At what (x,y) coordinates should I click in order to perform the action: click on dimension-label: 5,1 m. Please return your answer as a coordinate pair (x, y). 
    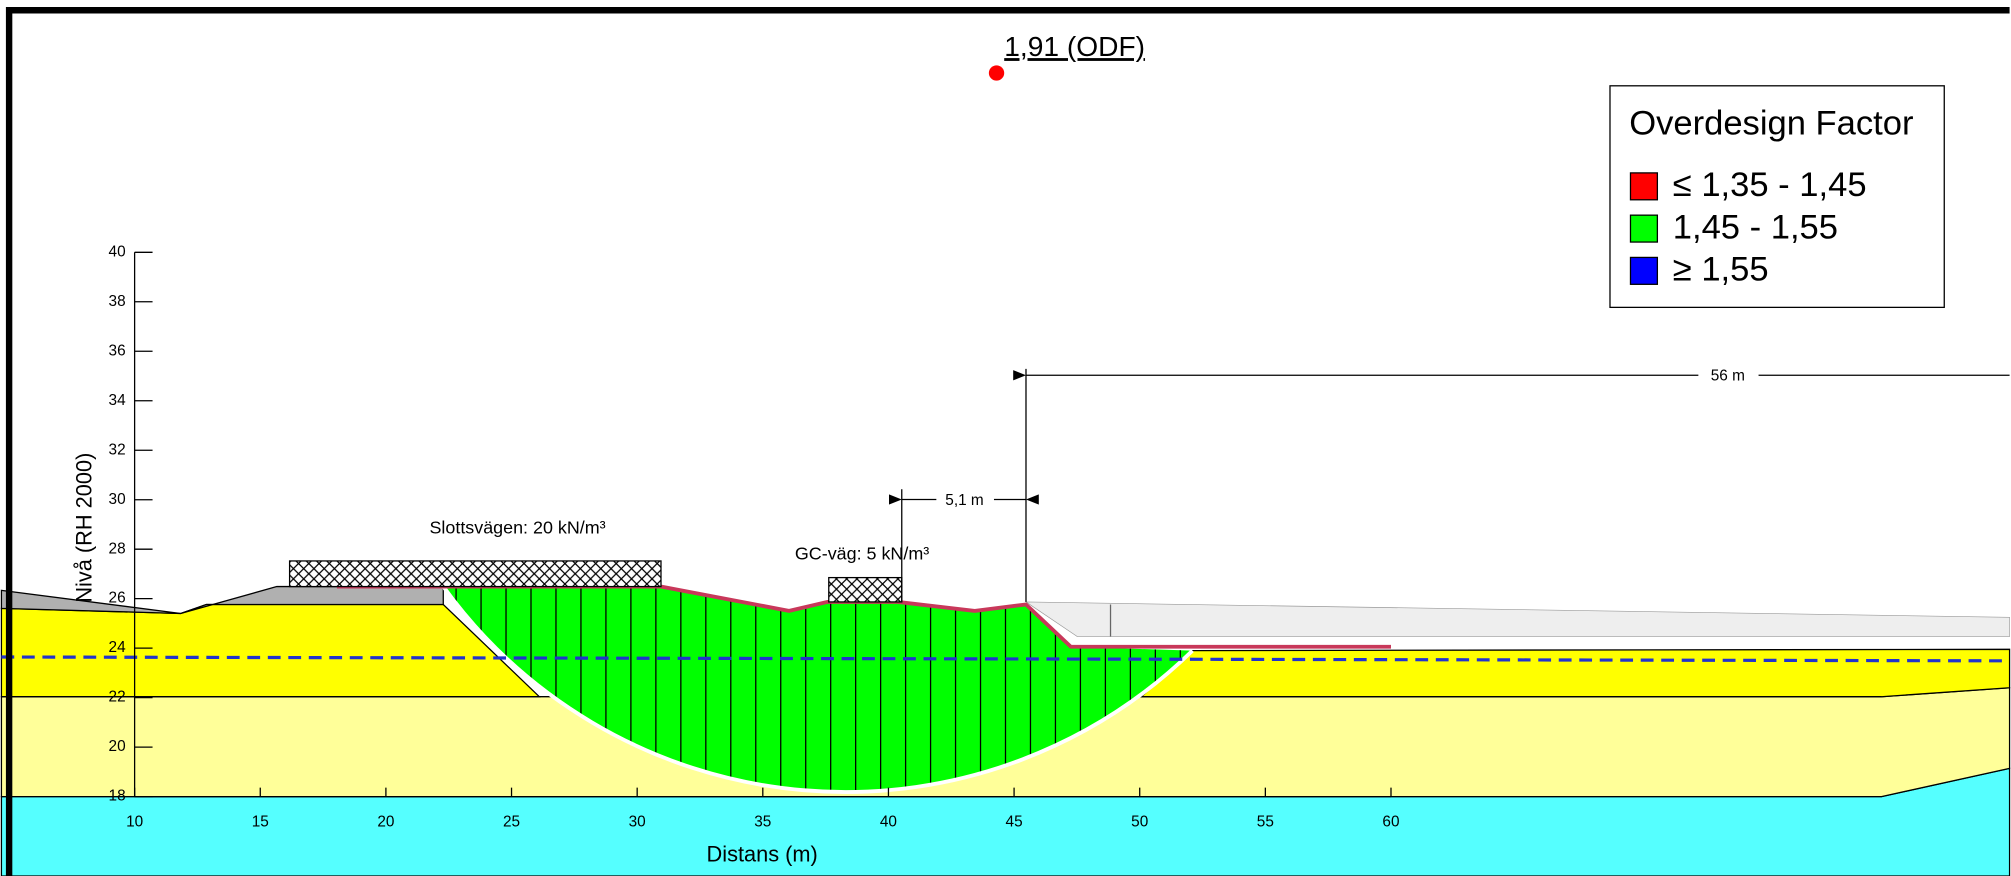
    Looking at the image, I should click on (964, 500).